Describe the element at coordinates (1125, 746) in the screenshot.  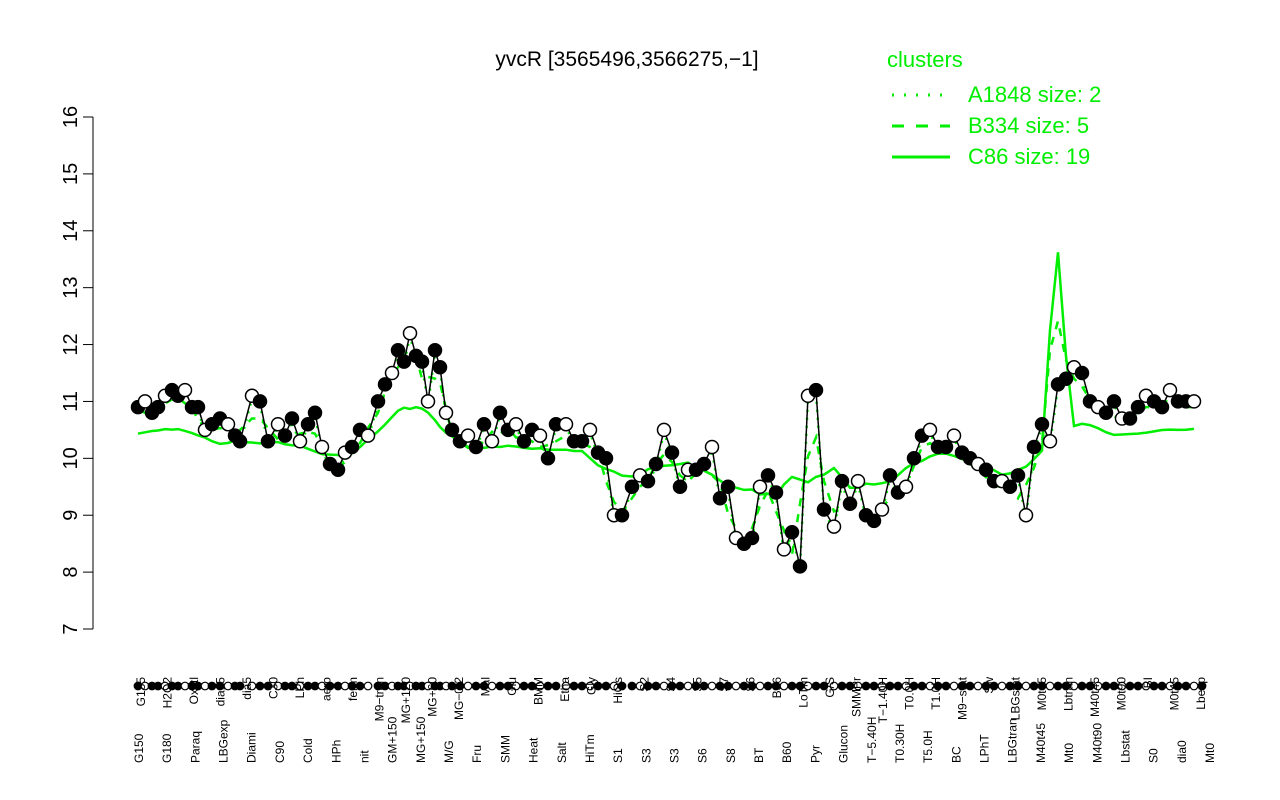
I see `x-label-bottom: Lbstat` at that location.